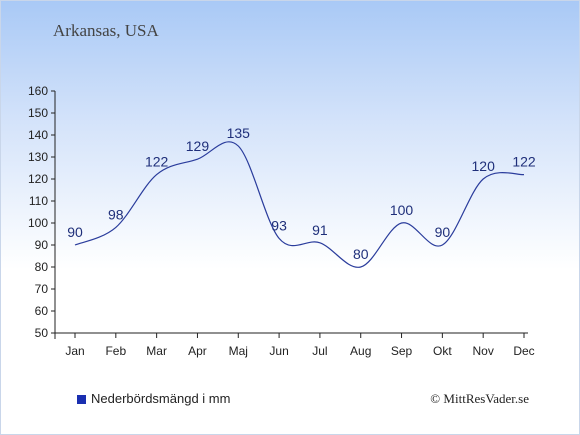 This screenshot has height=435, width=580. Describe the element at coordinates (319, 351) in the screenshot. I see `x-tick-label: Jul` at that location.